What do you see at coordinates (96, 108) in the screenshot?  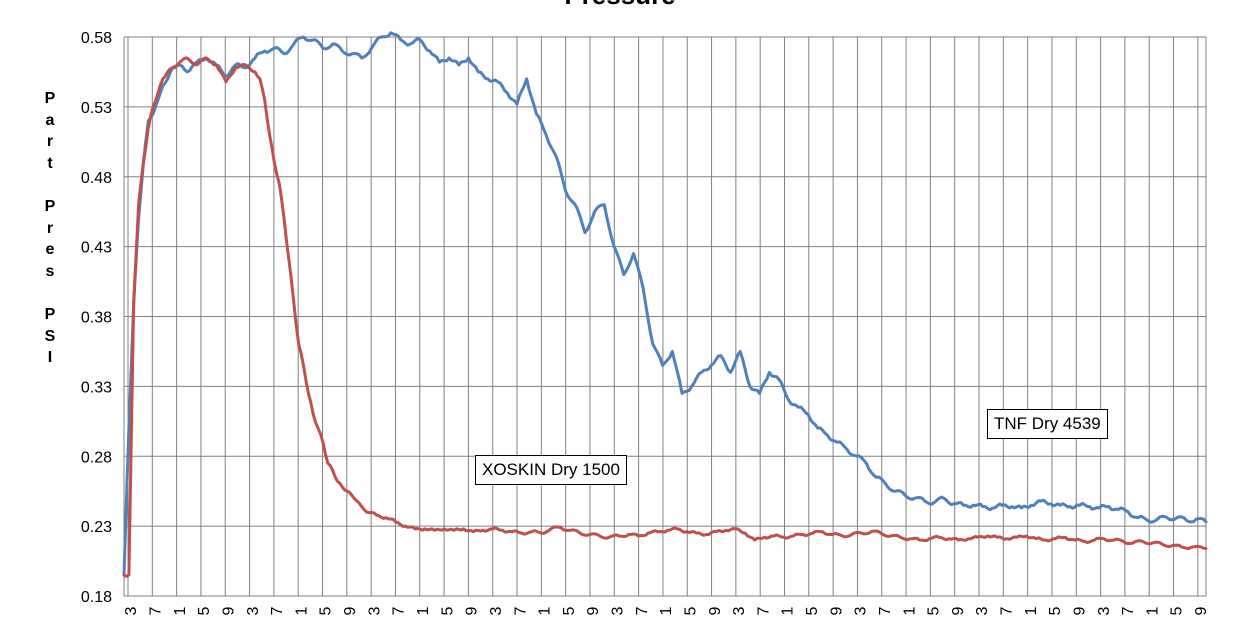 I see `y-tick-label: 0.53` at bounding box center [96, 108].